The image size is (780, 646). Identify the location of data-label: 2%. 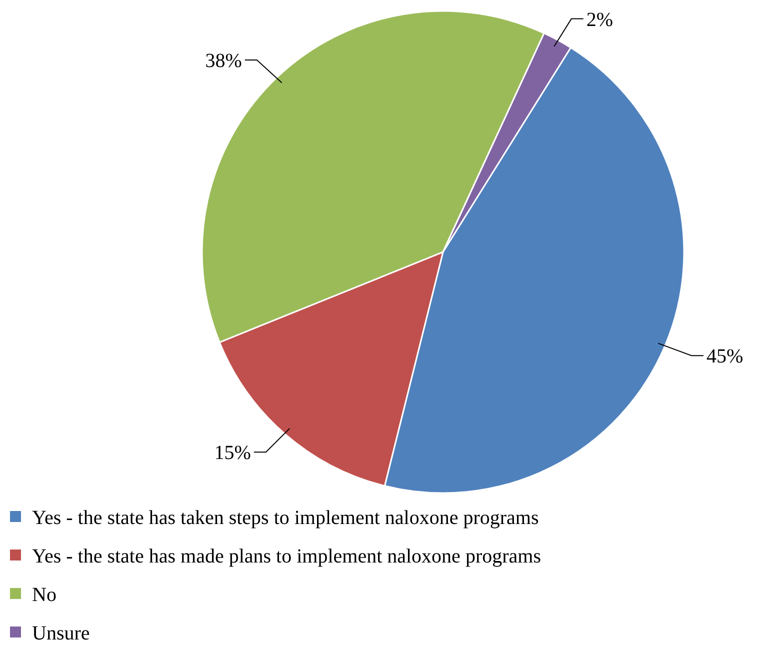
(600, 19).